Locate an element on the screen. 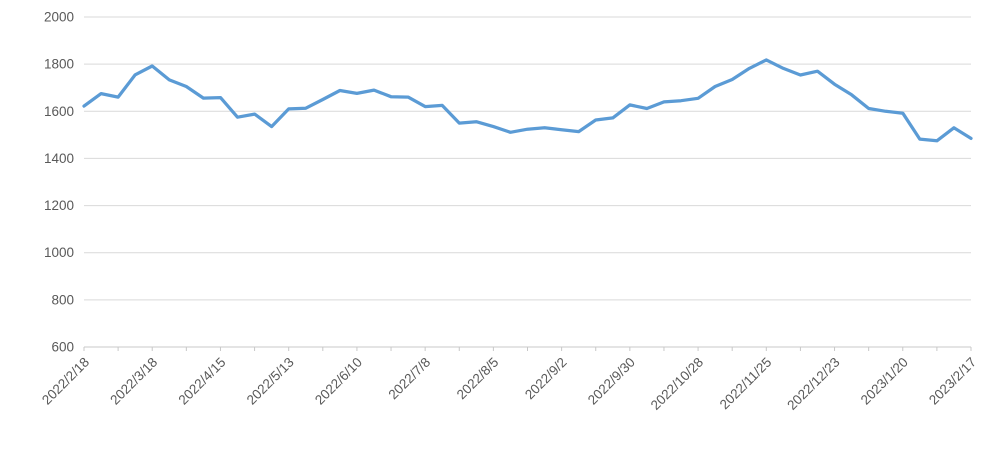  x-axis-tick-label: 2022/11/25 is located at coordinates (746, 384).